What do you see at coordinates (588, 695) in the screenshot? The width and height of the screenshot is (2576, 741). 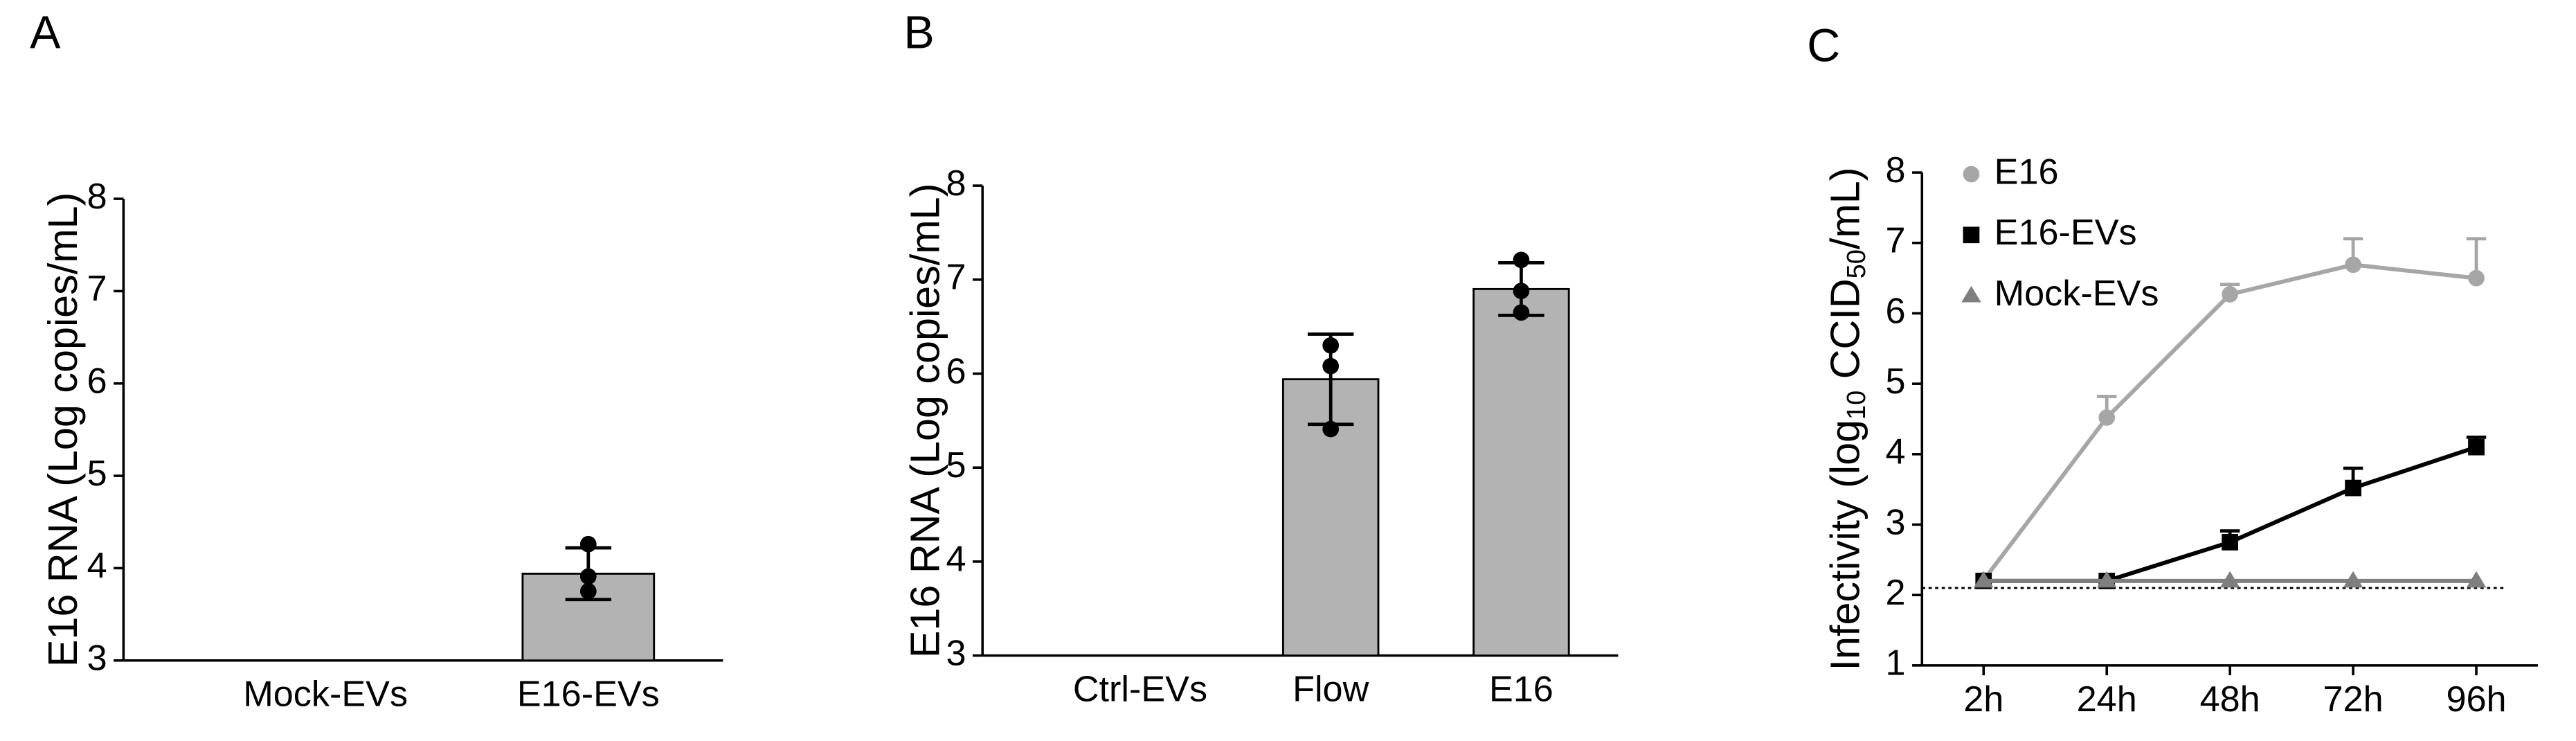 I see `x-tick-label: E16-EVs` at bounding box center [588, 695].